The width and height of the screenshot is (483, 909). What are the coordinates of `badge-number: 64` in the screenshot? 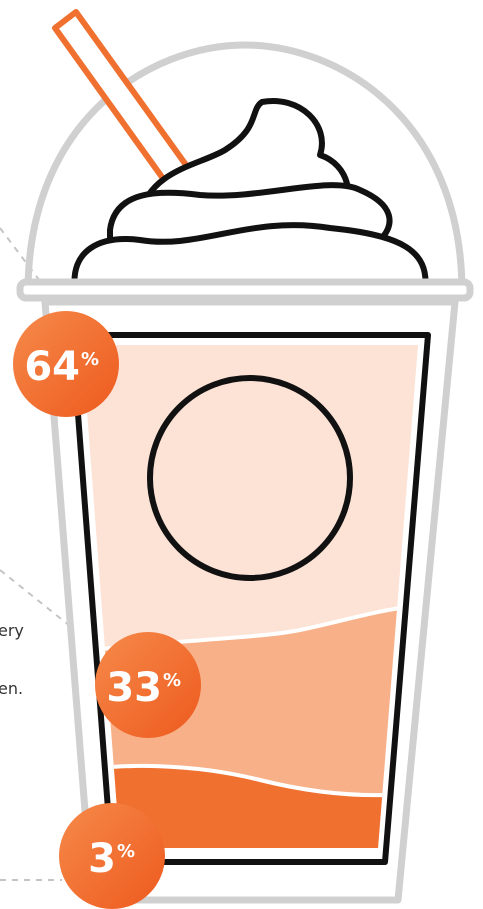 It's located at (52, 367).